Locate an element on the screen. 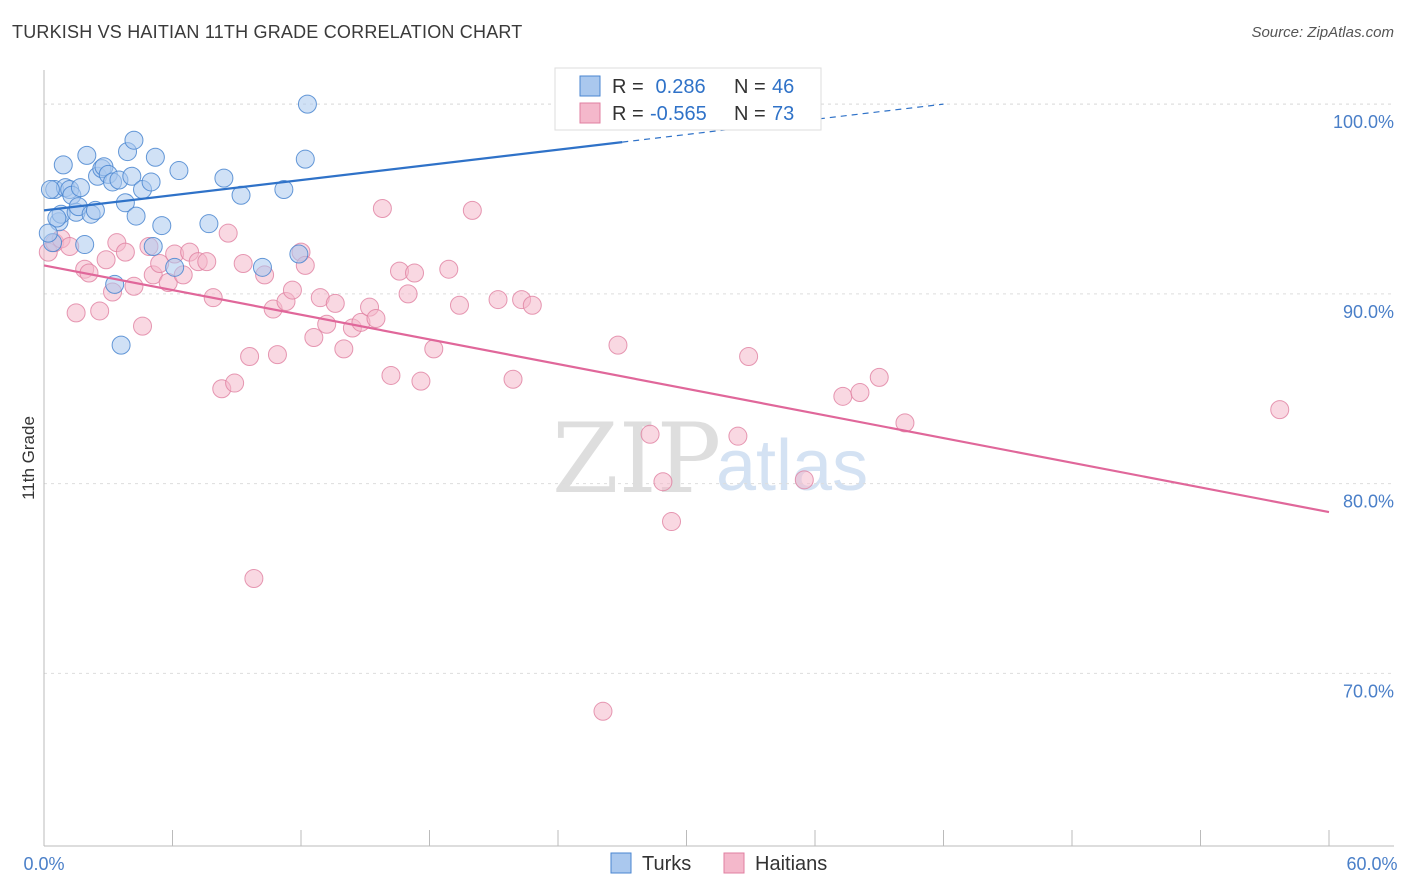  legend-n-label-2: N = is located at coordinates (750, 114).